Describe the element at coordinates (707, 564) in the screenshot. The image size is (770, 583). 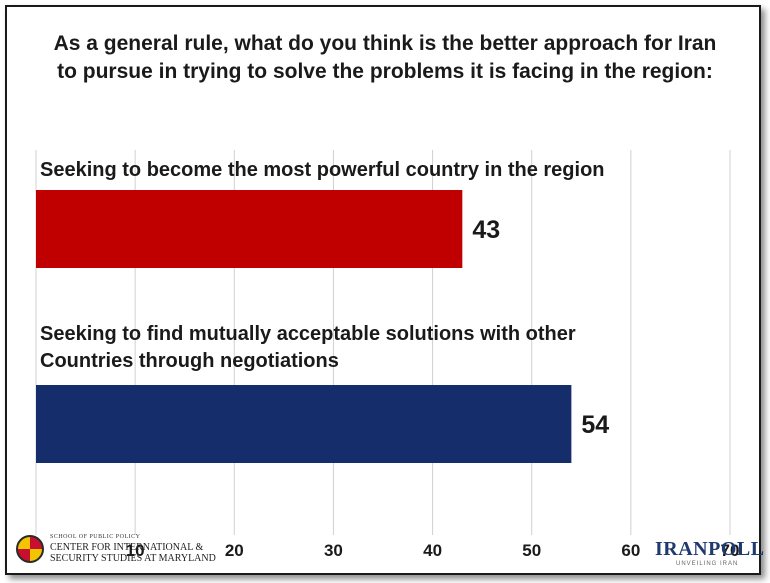
I see `iranpoll-tagline: UNVEILING IRAN` at that location.